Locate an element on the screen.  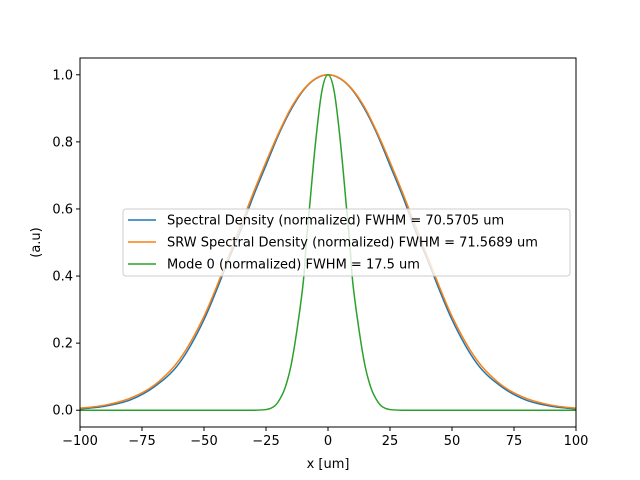
x-axis-ticks: −100 −75 −50 −25 0 25 50 75 100 is located at coordinates (325, 438).